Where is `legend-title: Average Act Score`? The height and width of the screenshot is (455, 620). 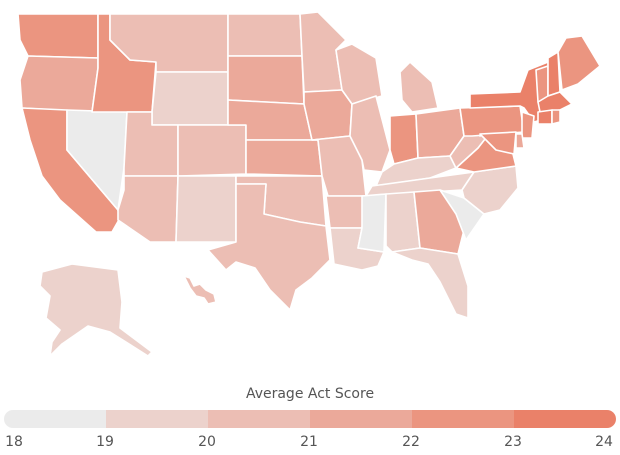
legend-title: Average Act Score is located at coordinates (310, 394).